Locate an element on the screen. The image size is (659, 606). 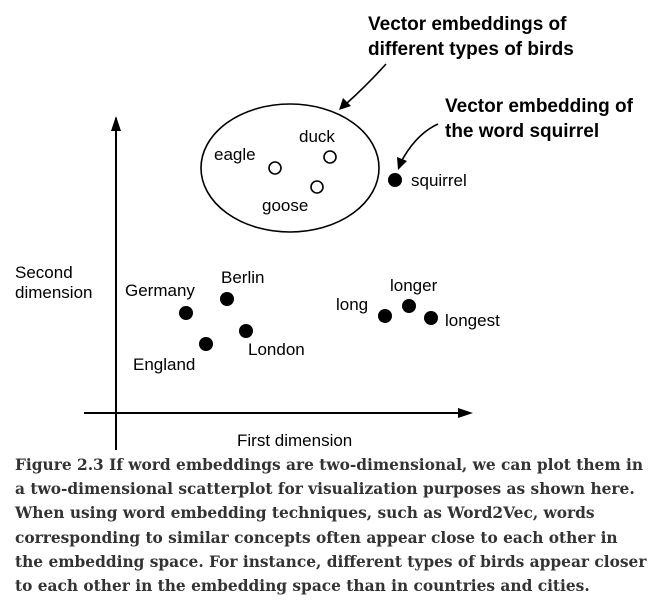
birds-annotation-pointer is located at coordinates (366, 84).